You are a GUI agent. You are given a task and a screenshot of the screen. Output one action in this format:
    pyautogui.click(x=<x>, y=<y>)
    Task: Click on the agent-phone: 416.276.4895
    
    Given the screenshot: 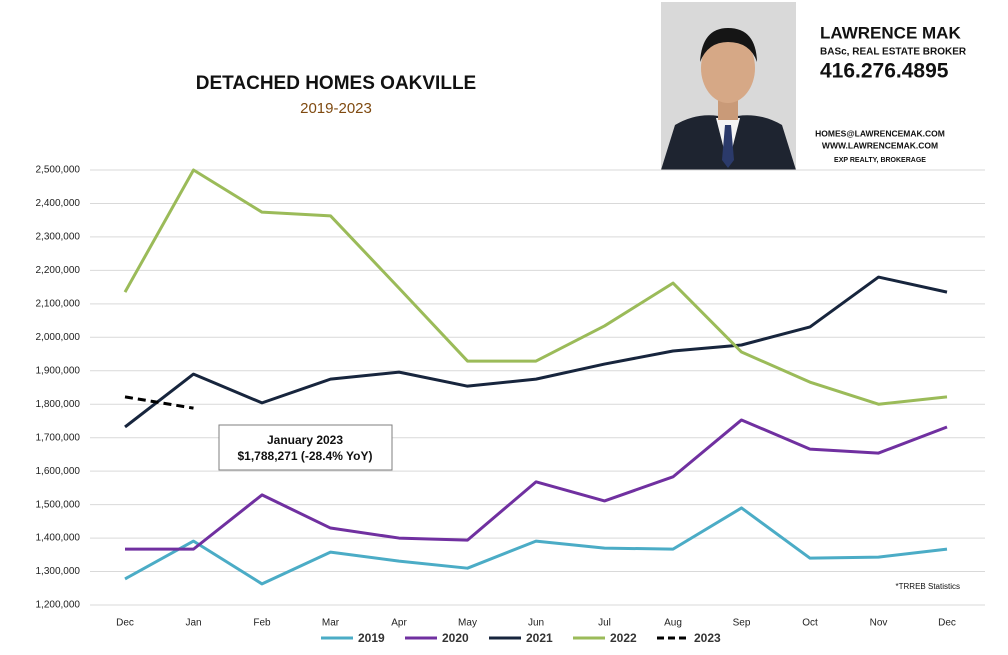 What is the action you would take?
    pyautogui.click(x=884, y=71)
    